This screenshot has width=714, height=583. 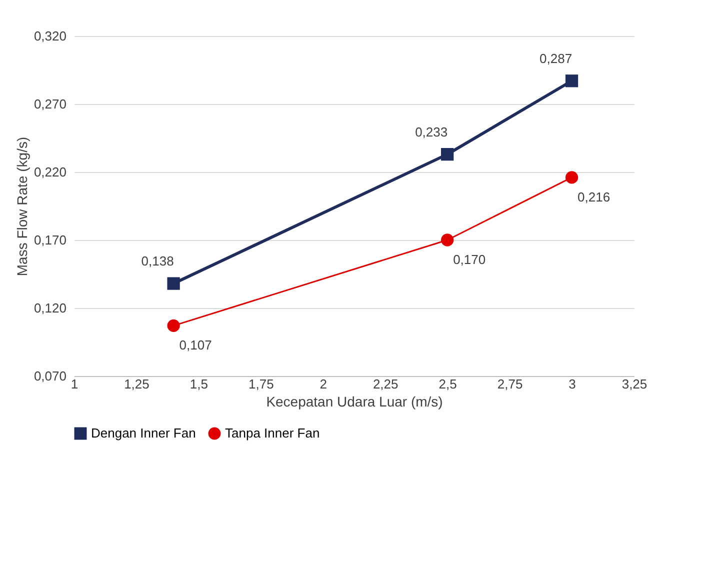 What do you see at coordinates (137, 384) in the screenshot?
I see `x-tick-label: 1,25` at bounding box center [137, 384].